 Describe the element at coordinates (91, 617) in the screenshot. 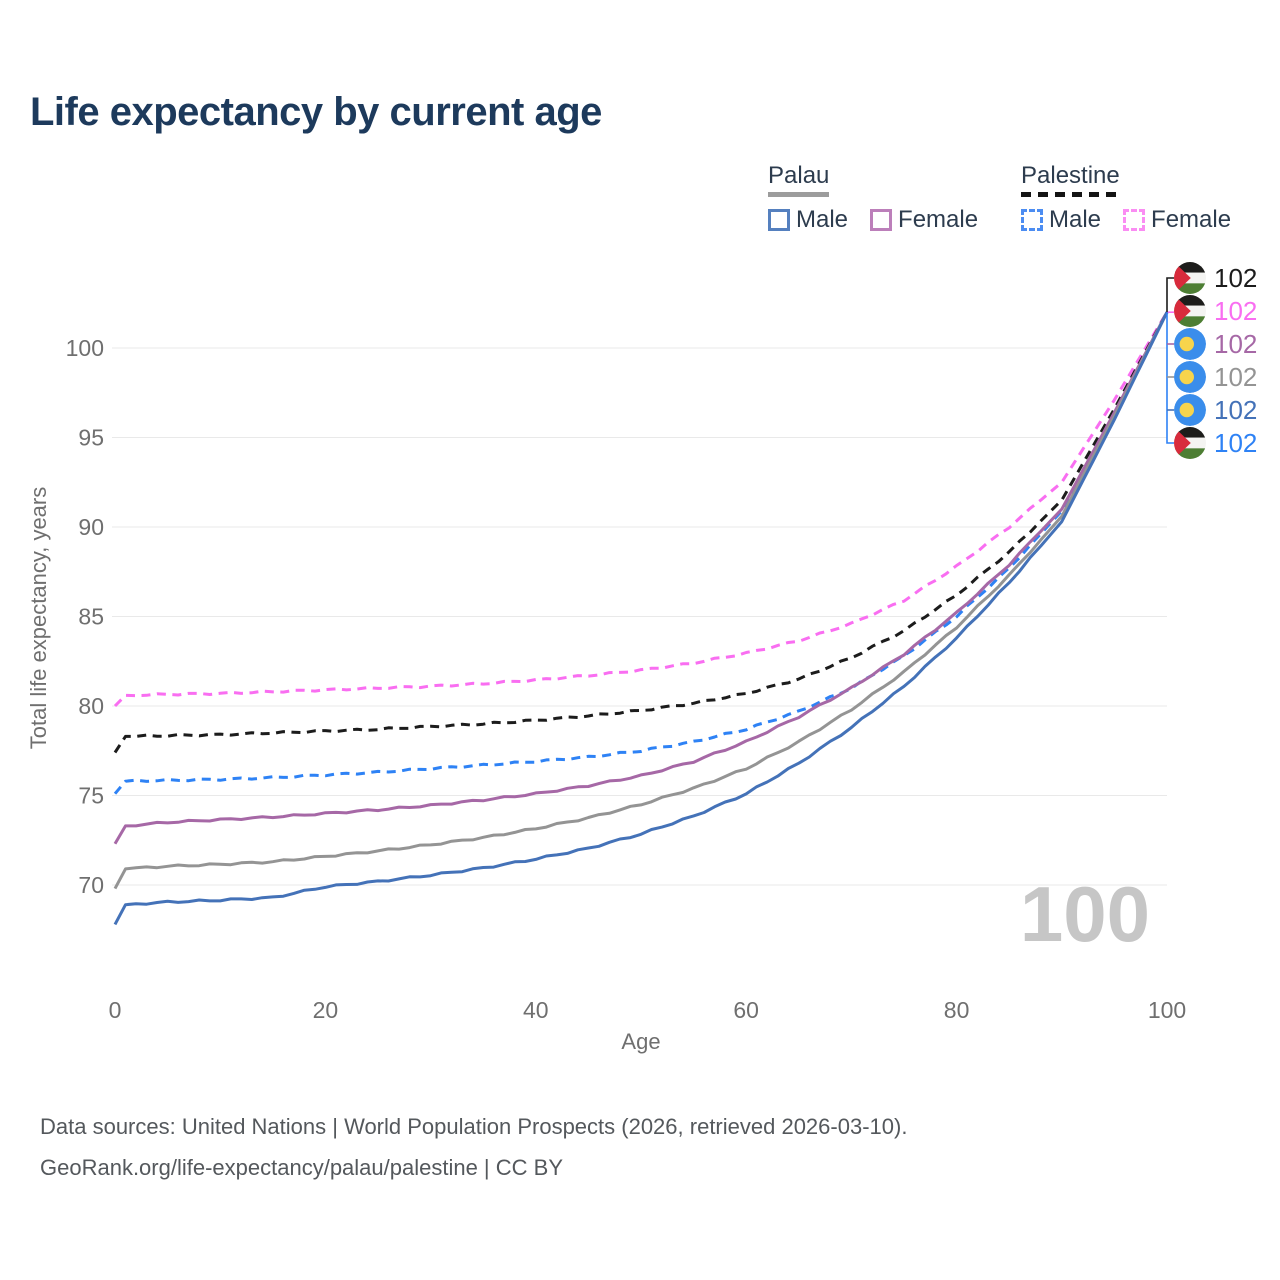

I see `y-tick-label: 85` at that location.